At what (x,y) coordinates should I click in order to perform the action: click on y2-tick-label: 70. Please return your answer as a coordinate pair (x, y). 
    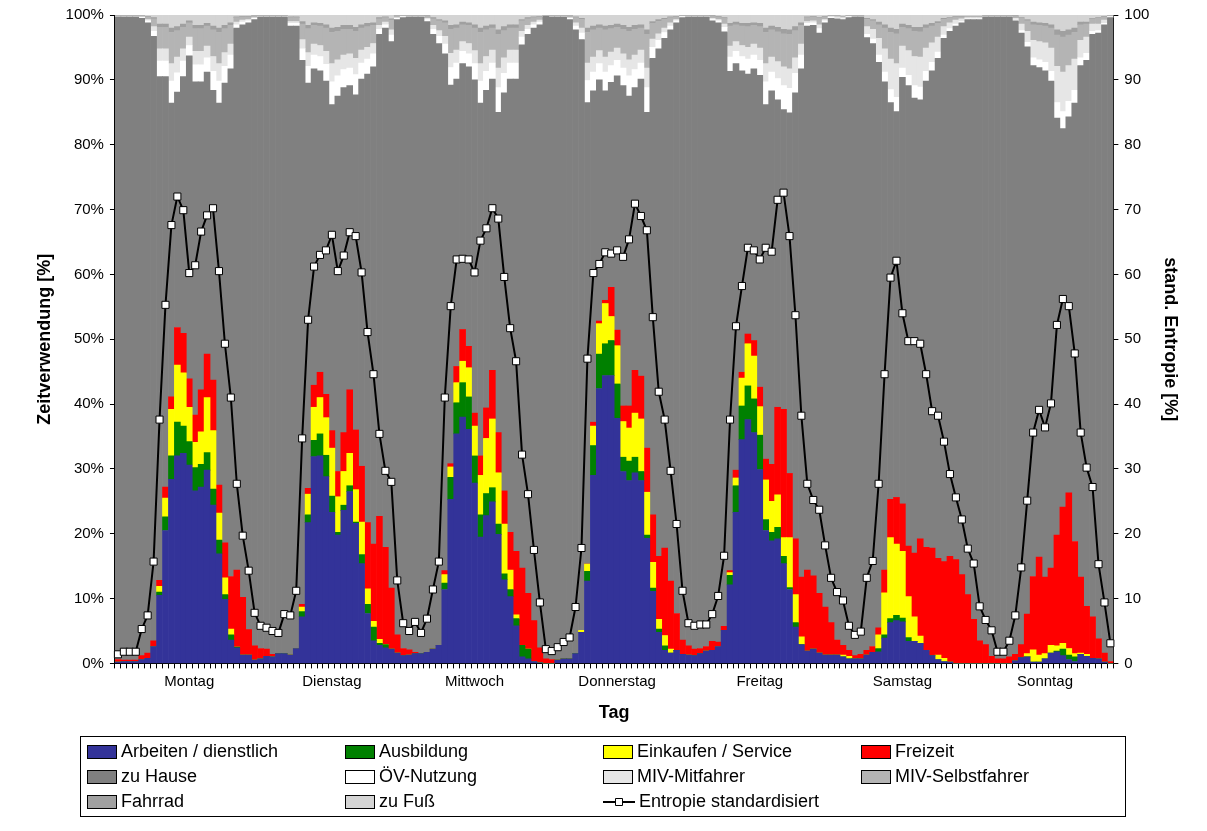
    Looking at the image, I should click on (1133, 208).